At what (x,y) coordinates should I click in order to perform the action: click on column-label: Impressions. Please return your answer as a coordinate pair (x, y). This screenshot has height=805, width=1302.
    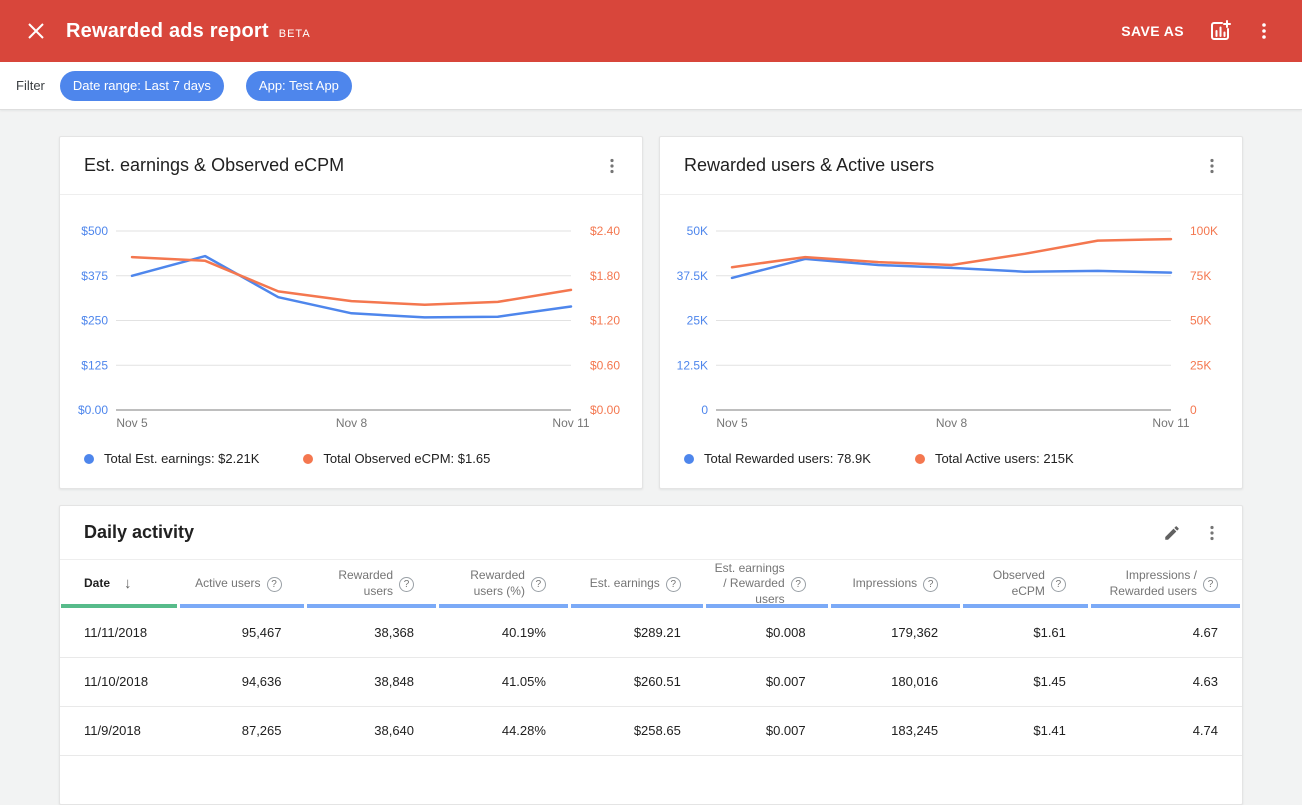
    Looking at the image, I should click on (885, 583).